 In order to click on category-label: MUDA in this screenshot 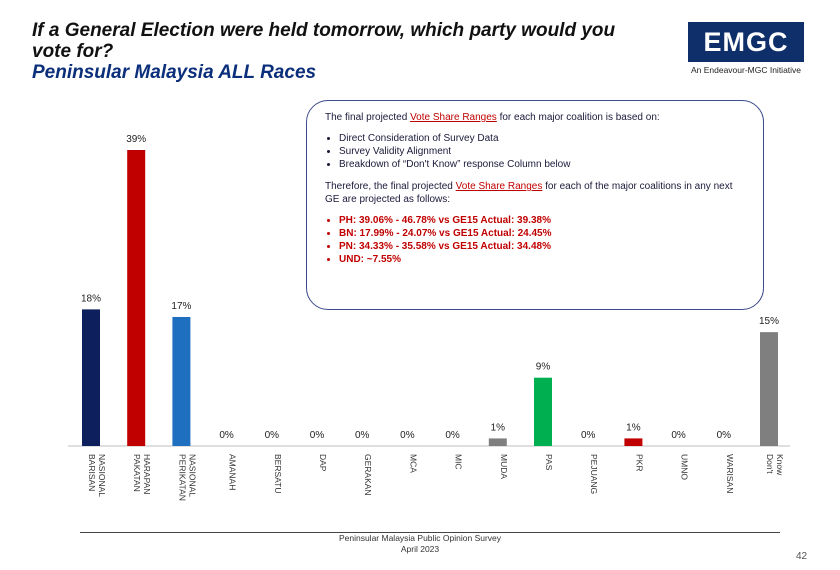, I will do `click(504, 466)`.